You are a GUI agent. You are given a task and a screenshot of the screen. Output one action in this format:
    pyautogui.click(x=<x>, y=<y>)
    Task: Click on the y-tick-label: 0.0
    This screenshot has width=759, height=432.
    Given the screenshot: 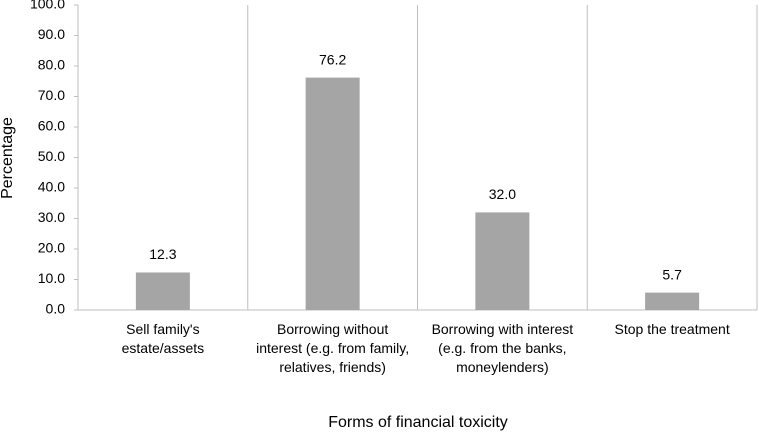 What is the action you would take?
    pyautogui.click(x=56, y=309)
    